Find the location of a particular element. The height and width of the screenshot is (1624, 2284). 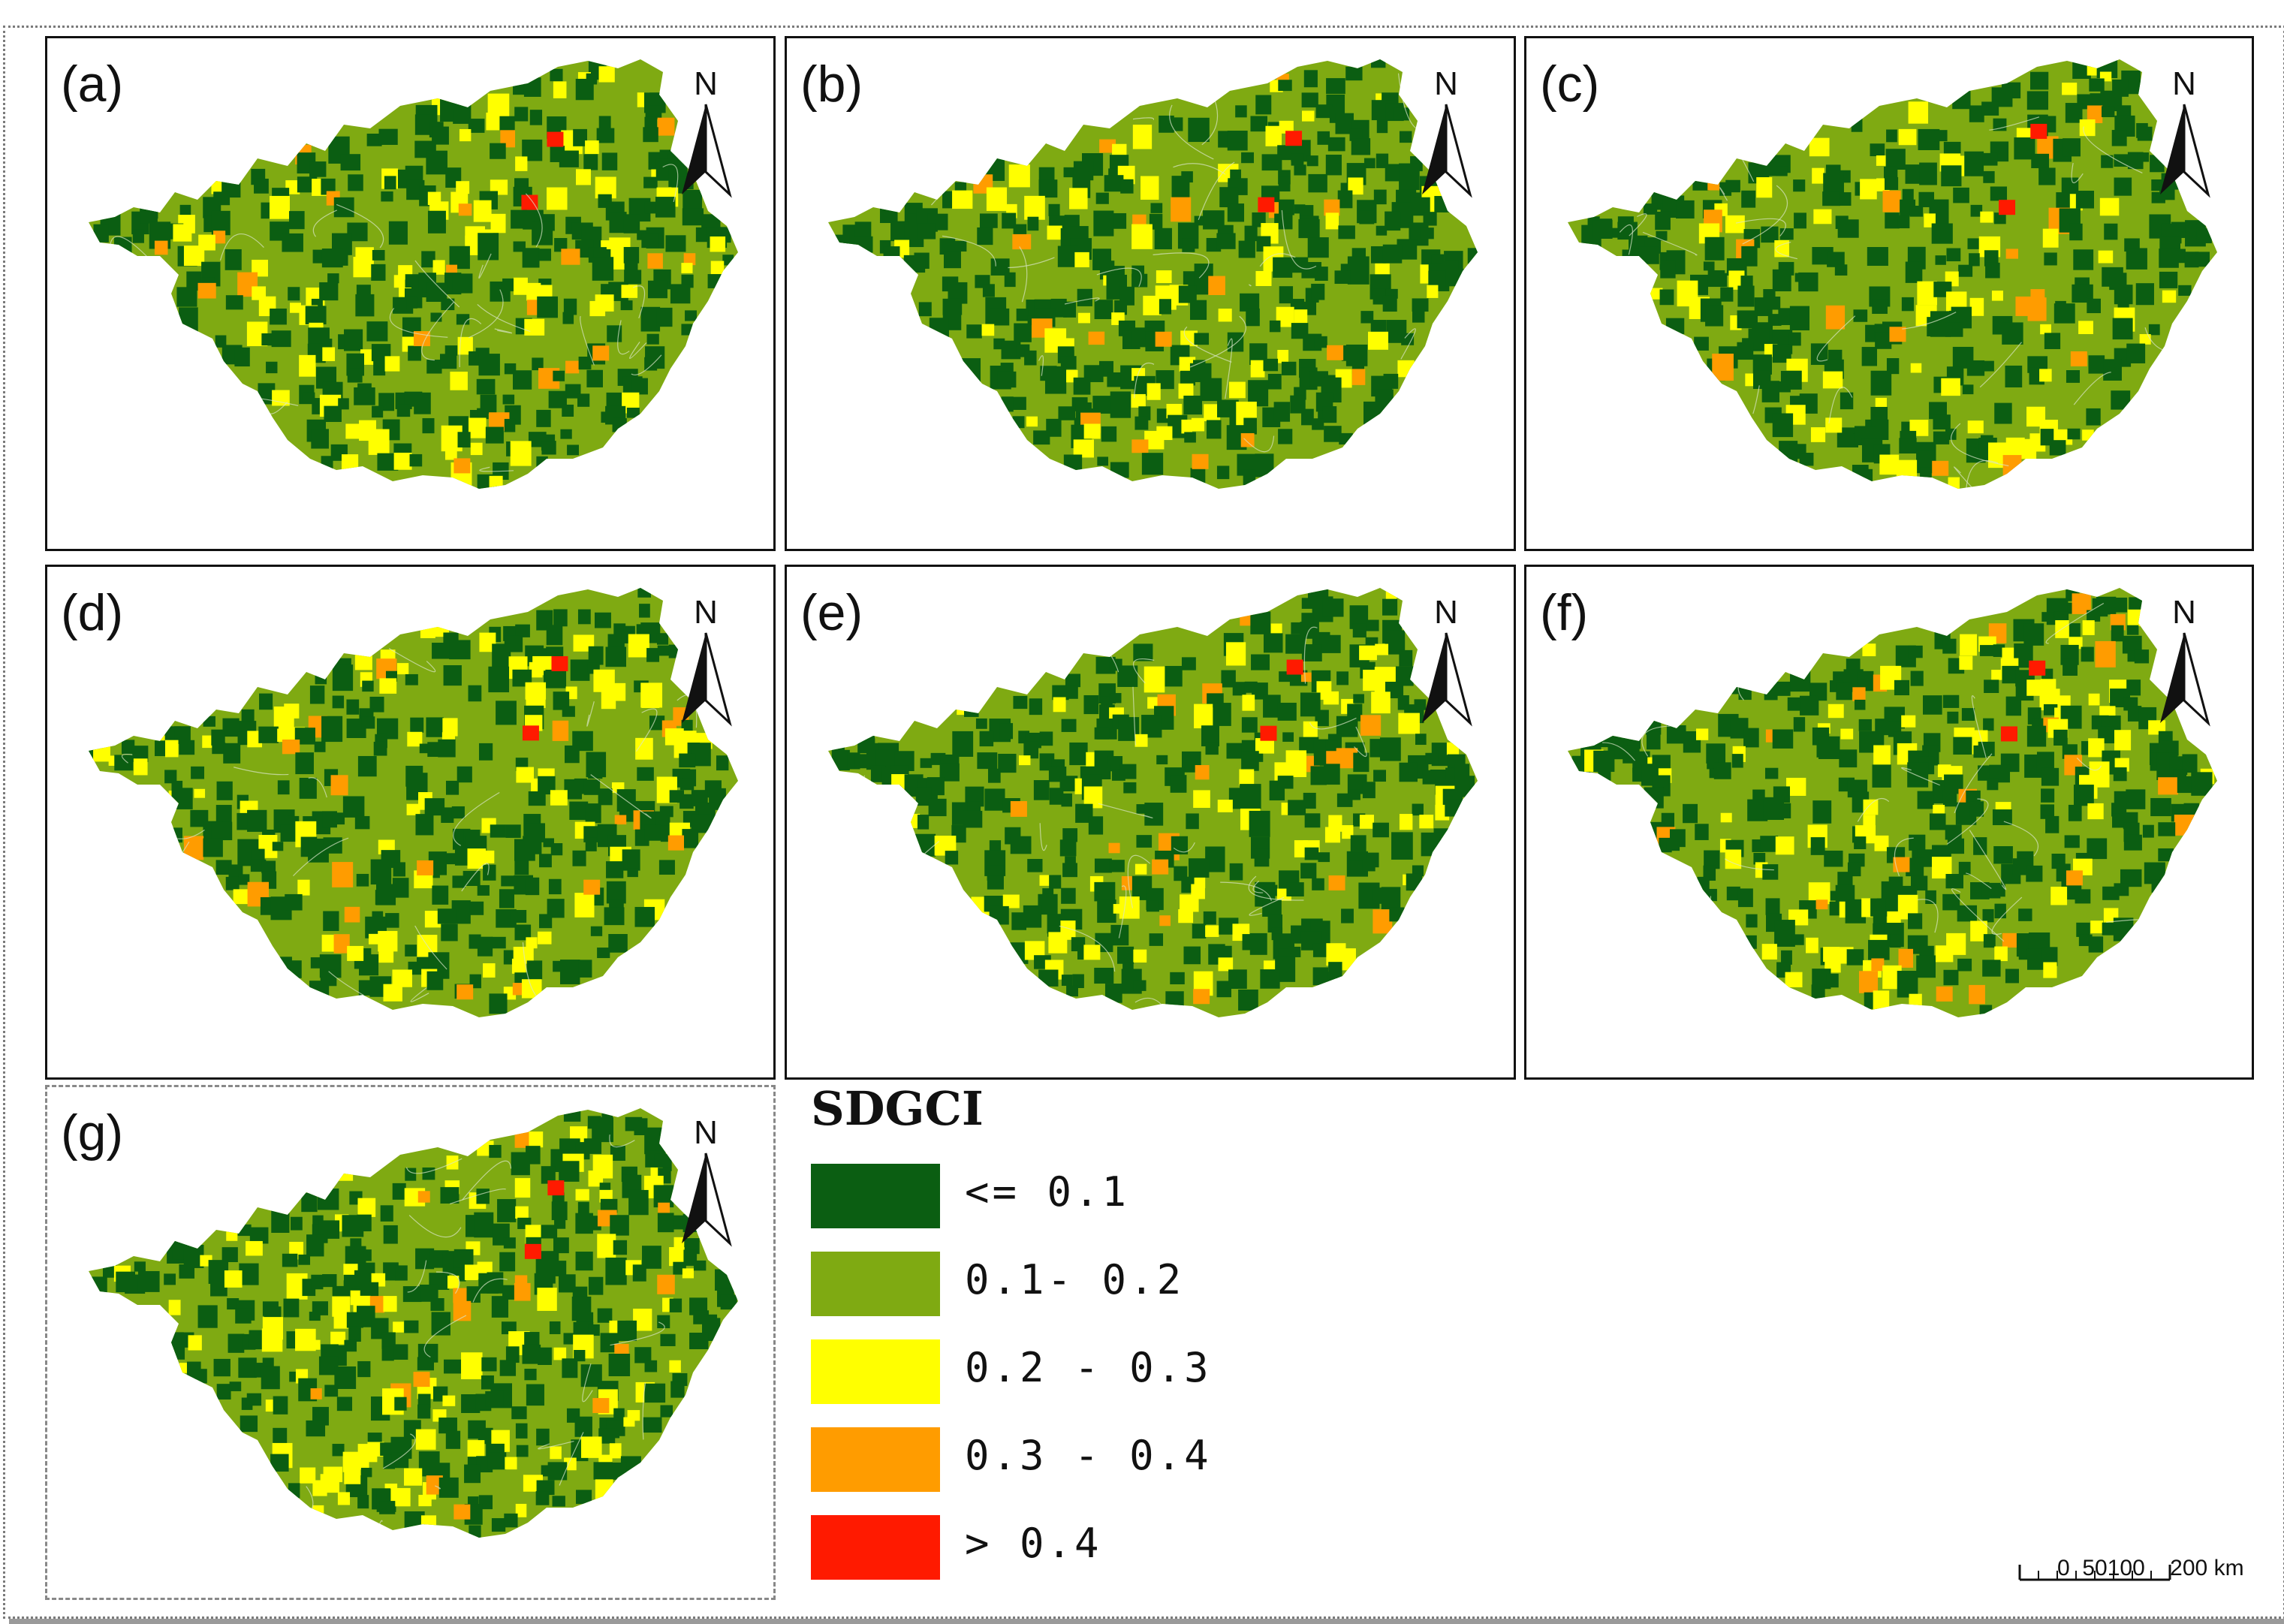

scale-labels: 0 50100 200 km is located at coordinates (2132, 1568).